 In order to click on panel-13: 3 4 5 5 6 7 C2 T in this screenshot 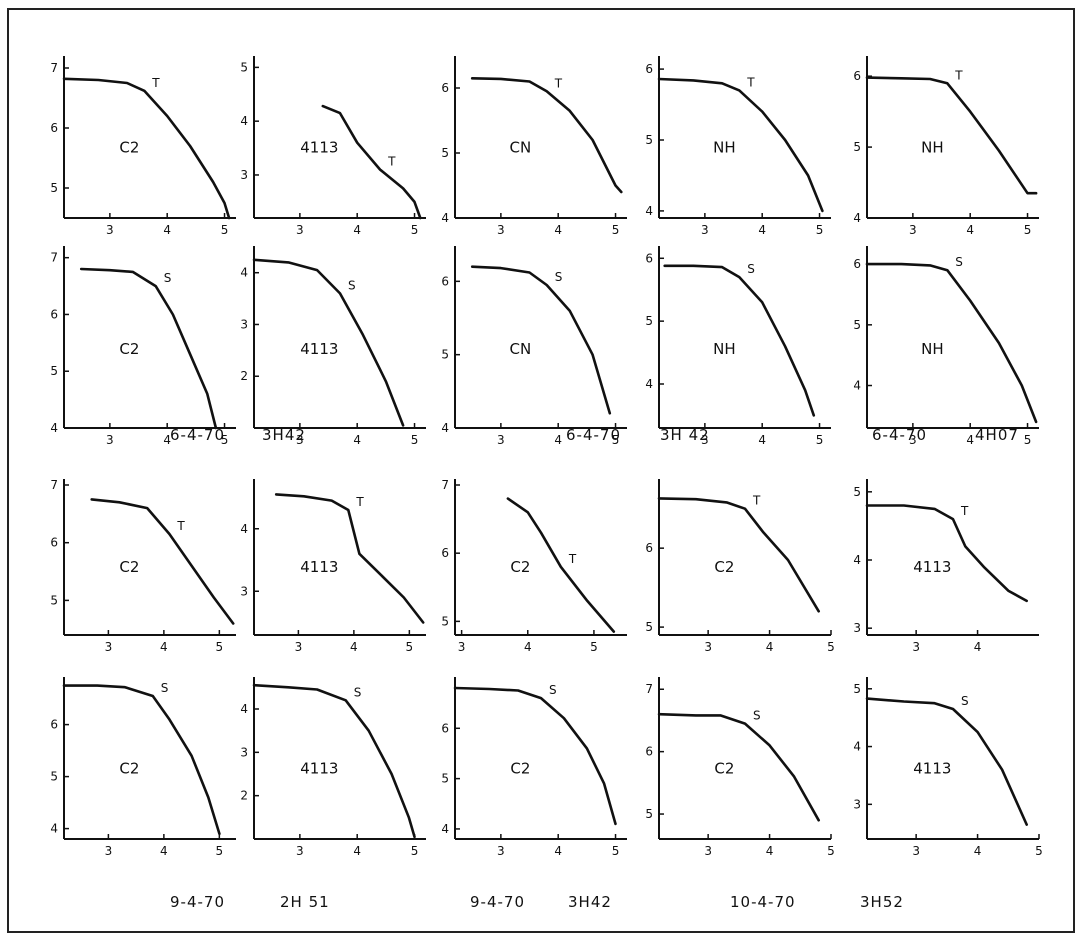, I will do `click(534, 566)`.